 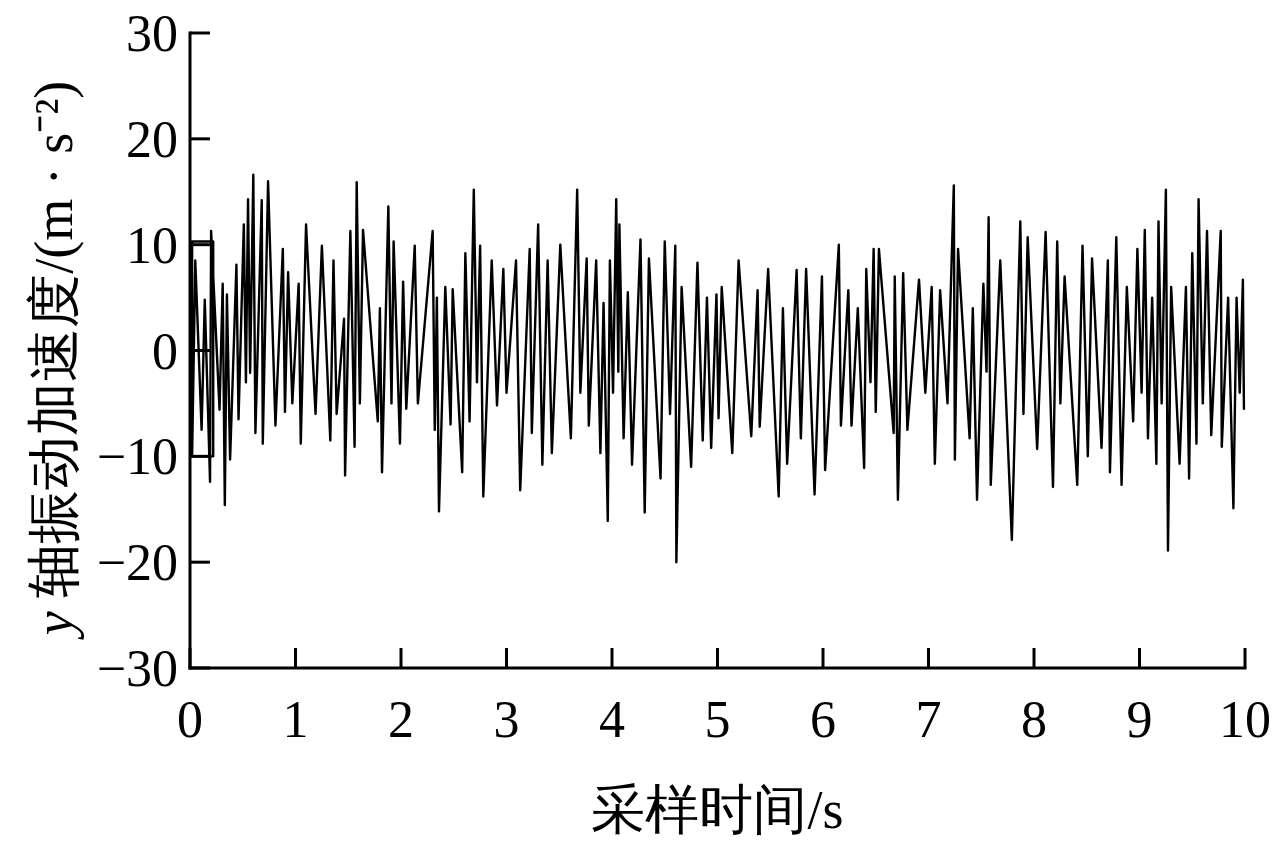 I want to click on x-tick-label: 7, so click(x=928, y=719).